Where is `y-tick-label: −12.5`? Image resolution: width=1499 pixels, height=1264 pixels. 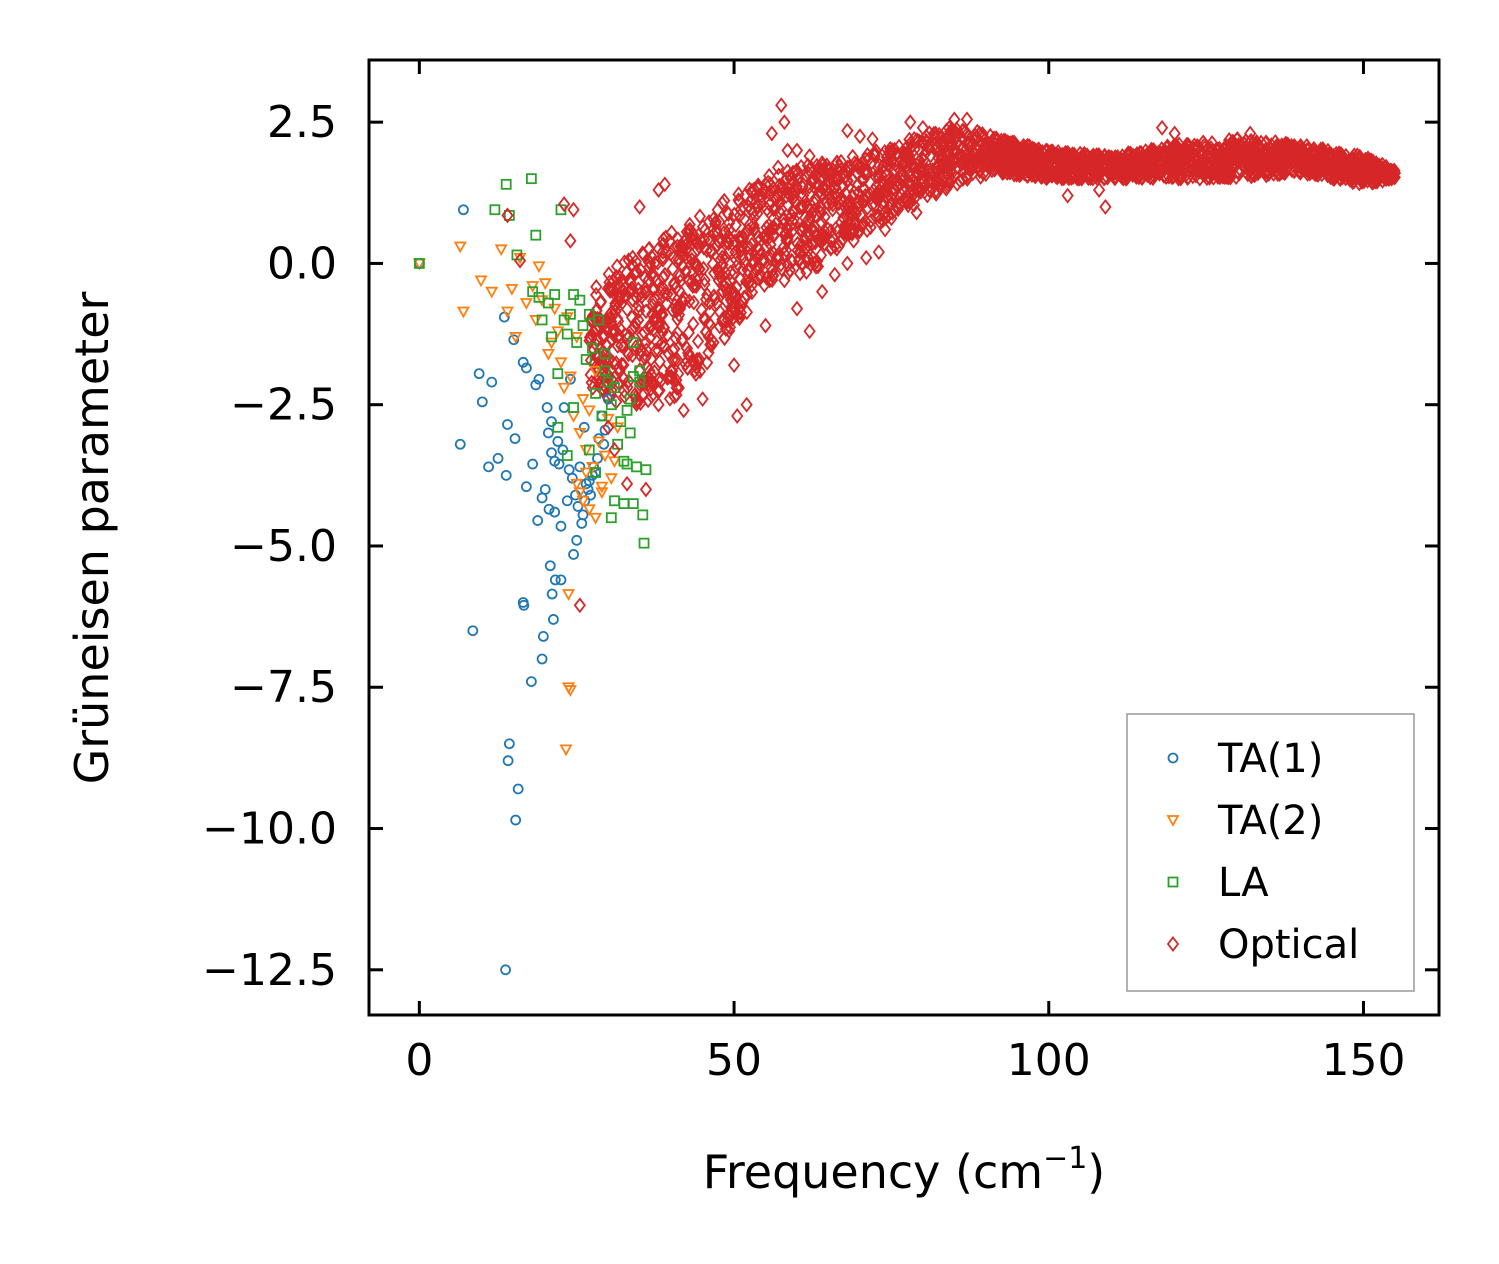 y-tick-label: −12.5 is located at coordinates (269, 970).